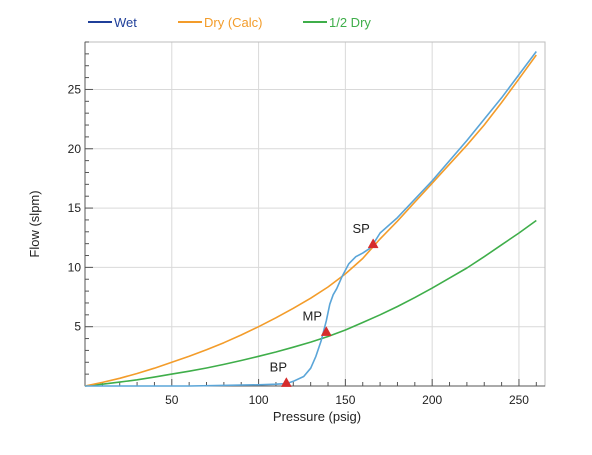 The height and width of the screenshot is (455, 592). What do you see at coordinates (125, 22) in the screenshot?
I see `legend-label: Wet` at bounding box center [125, 22].